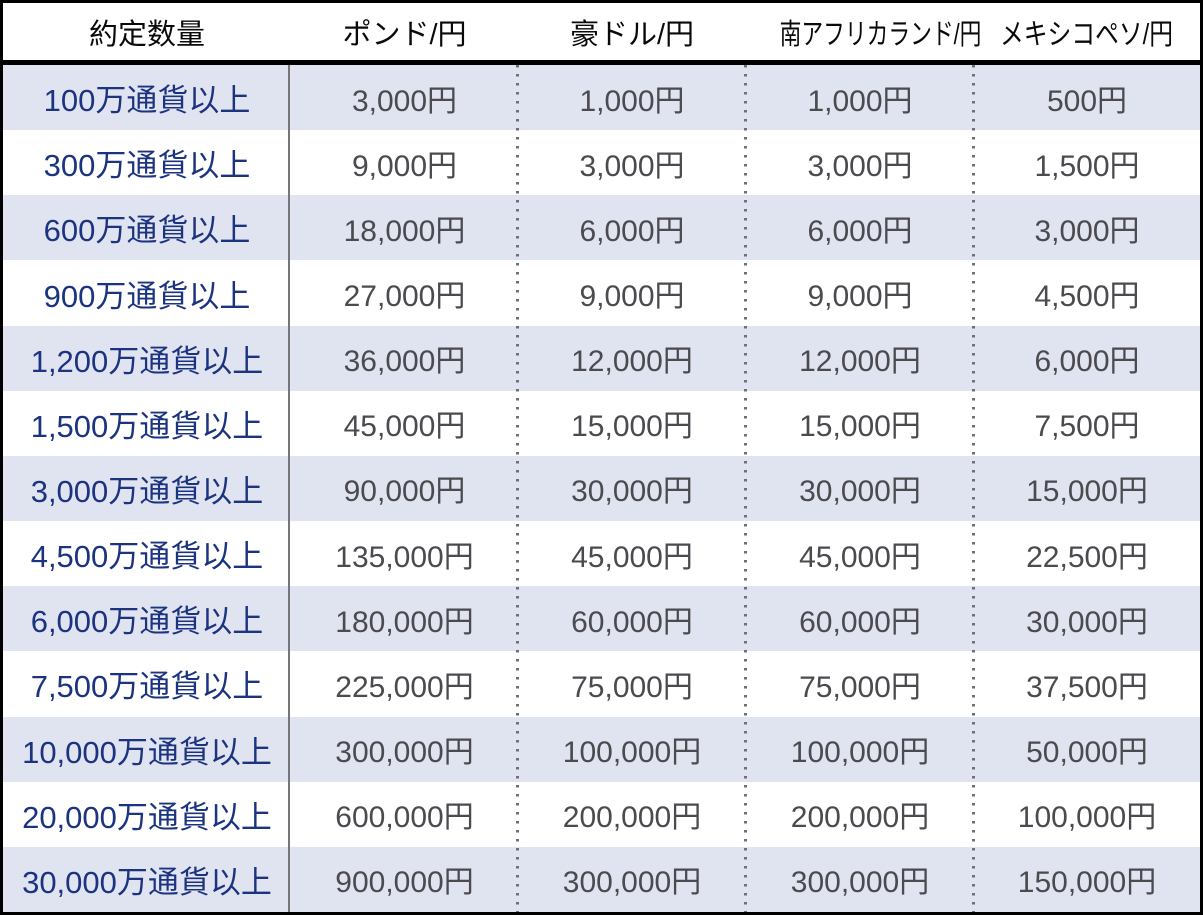  I want to click on quantity-cell: 10,000万通貨以上, so click(147, 752).